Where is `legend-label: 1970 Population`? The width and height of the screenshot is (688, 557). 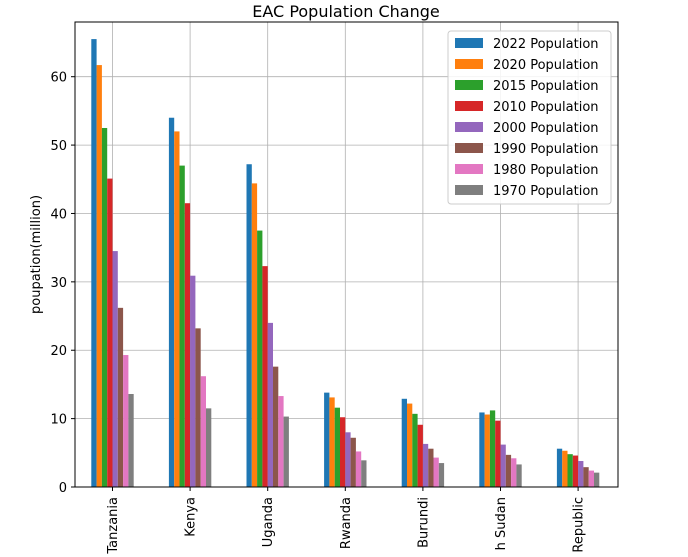
legend-label: 1970 Population is located at coordinates (546, 191).